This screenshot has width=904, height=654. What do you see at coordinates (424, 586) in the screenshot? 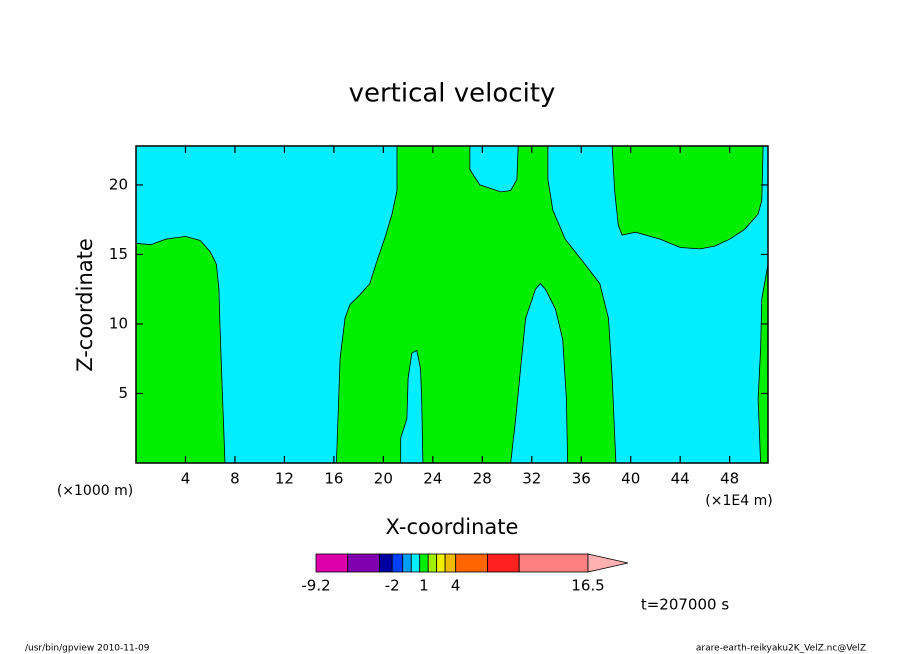
I see `colorbar-label: 1` at bounding box center [424, 586].